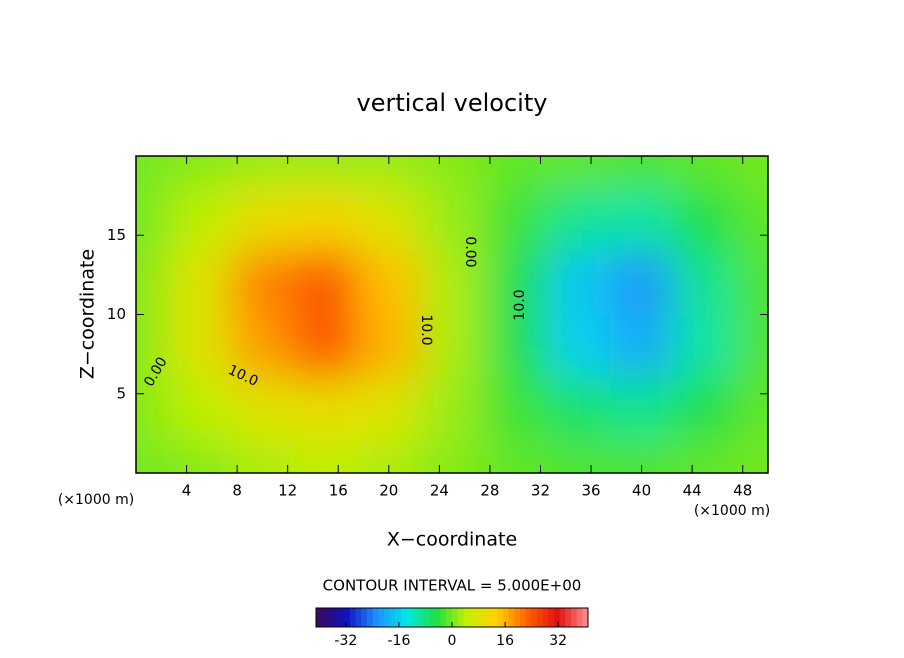 This screenshot has width=904, height=658. I want to click on x-tick-label: 48, so click(742, 491).